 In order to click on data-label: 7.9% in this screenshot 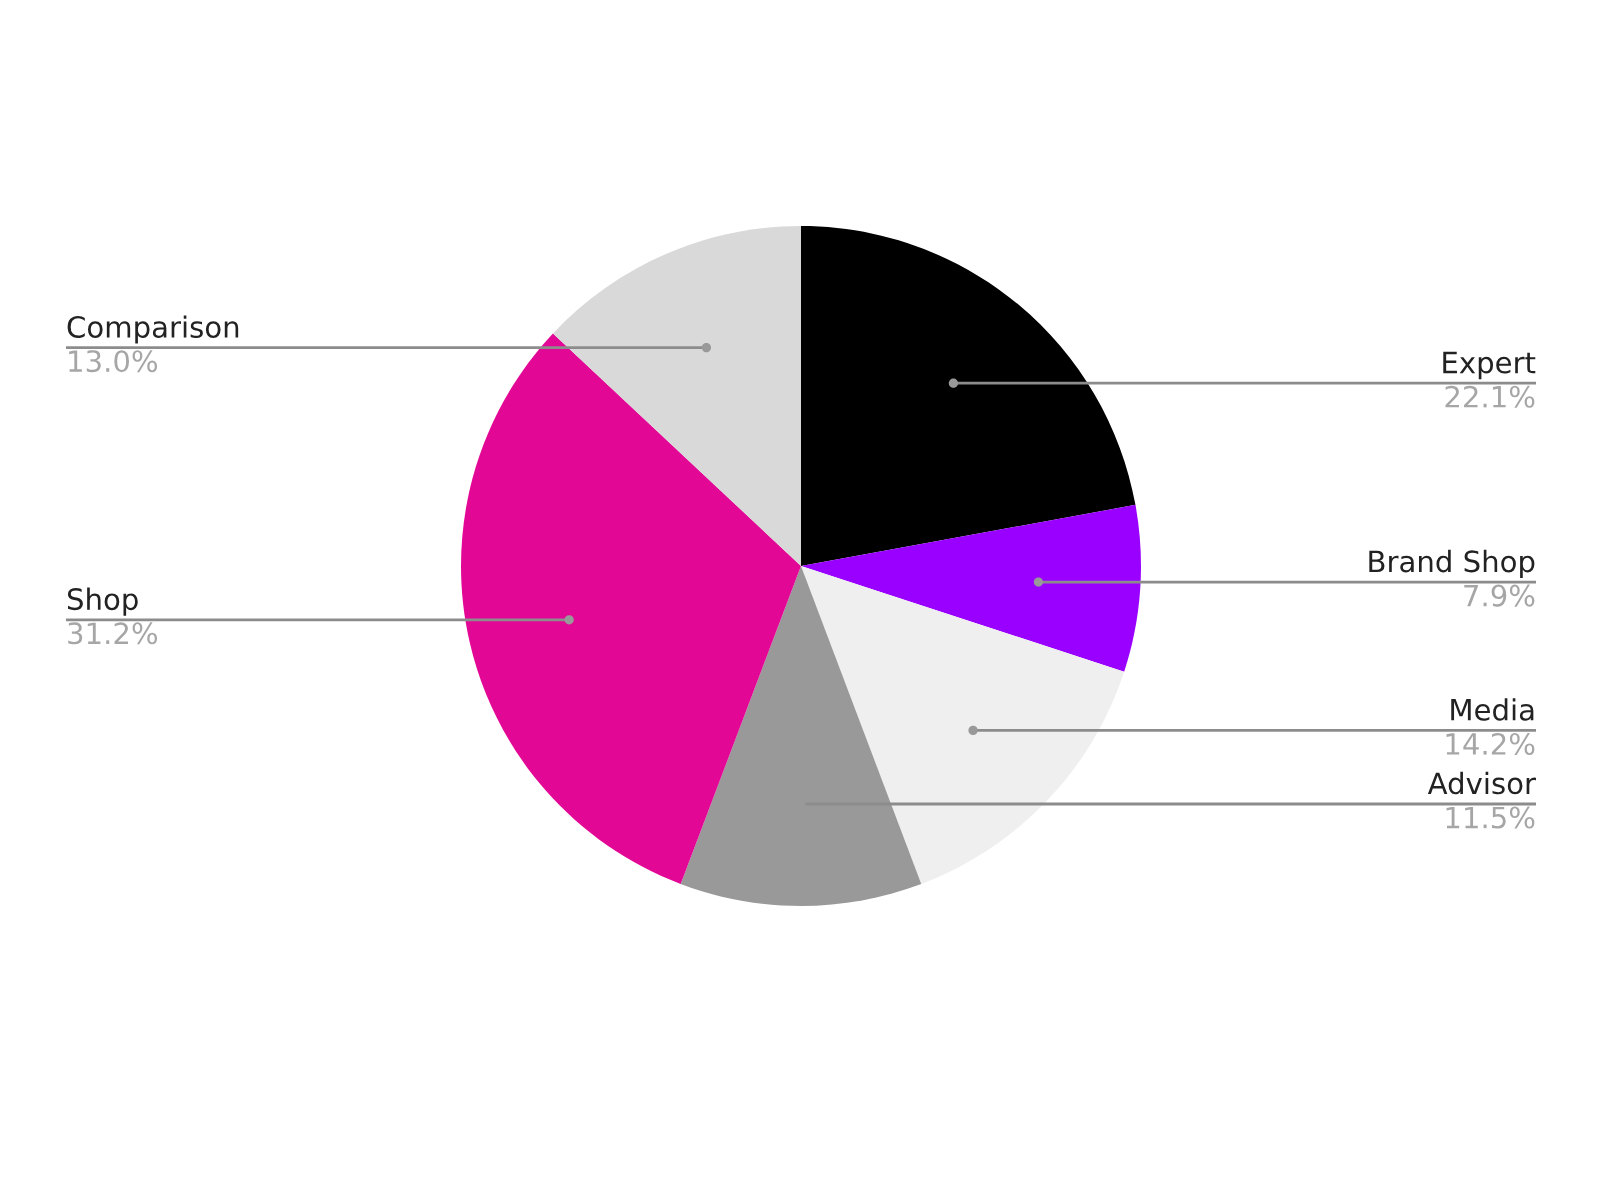, I will do `click(1499, 595)`.